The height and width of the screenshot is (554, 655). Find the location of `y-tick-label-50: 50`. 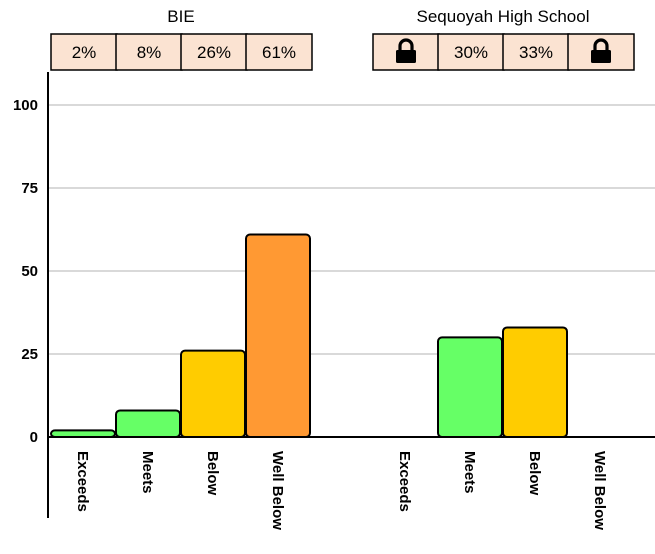

y-tick-label-50: 50 is located at coordinates (29, 271).